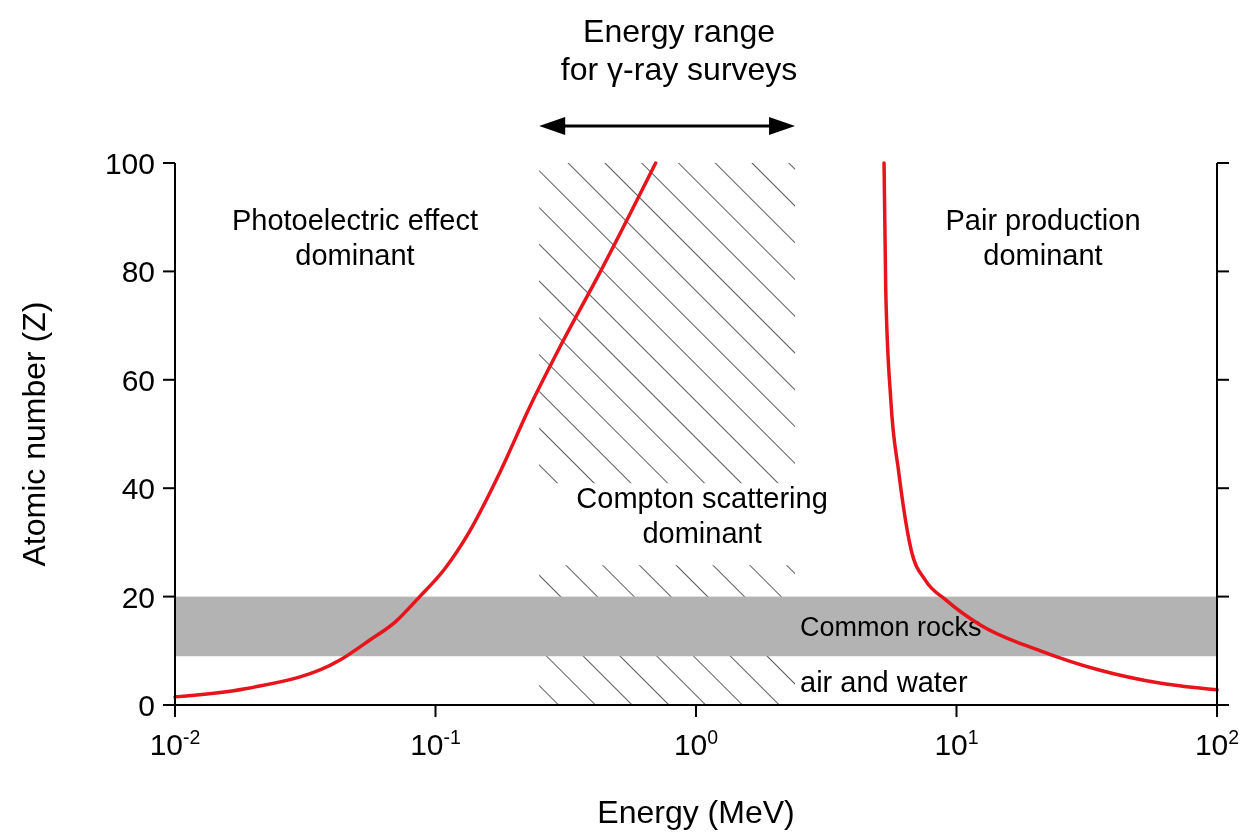  Describe the element at coordinates (138, 272) in the screenshot. I see `y-tick-label: 80` at that location.